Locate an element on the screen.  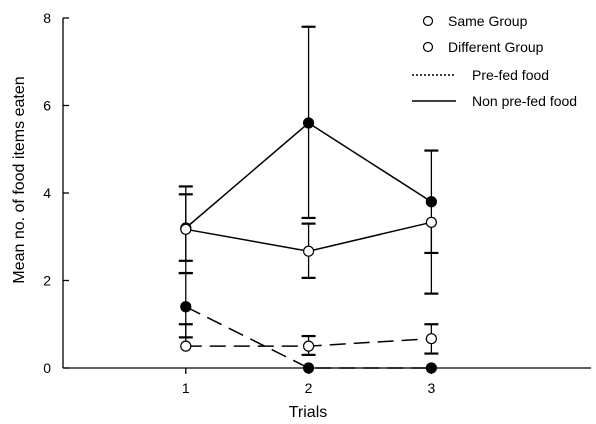
x-tick-label: 3 is located at coordinates (431, 388).